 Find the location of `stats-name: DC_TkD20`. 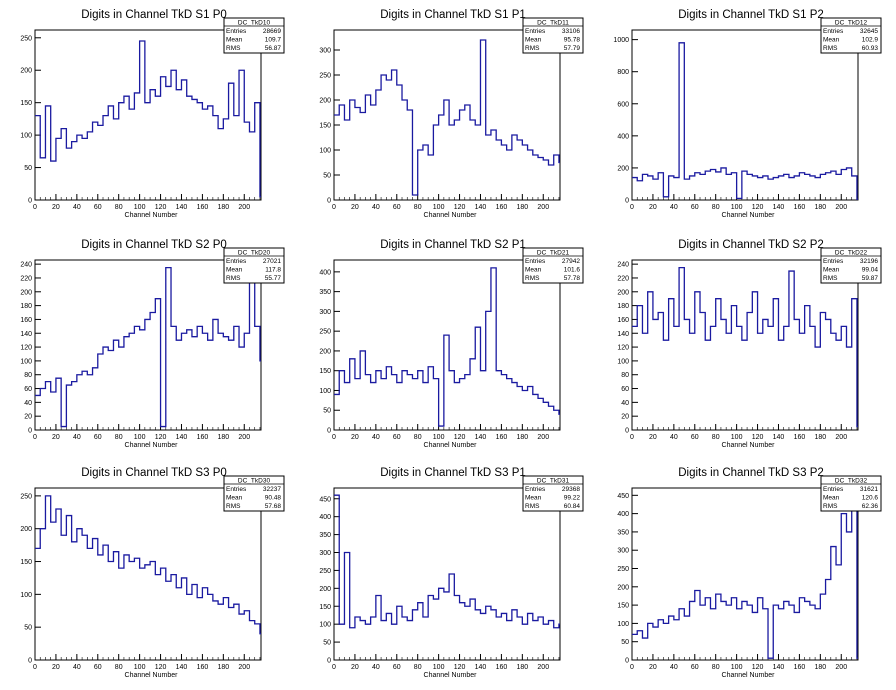

stats-name: DC_TkD20 is located at coordinates (254, 253).